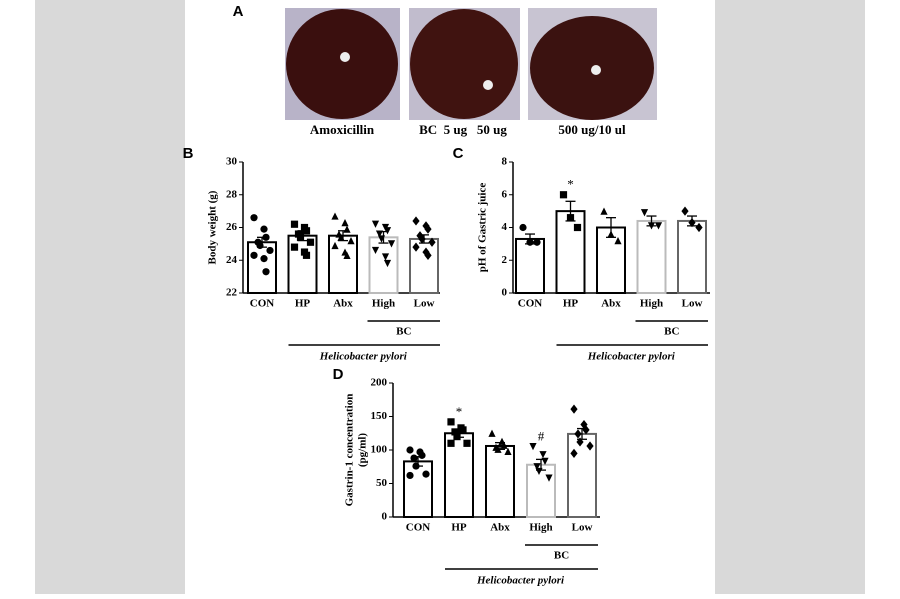  I want to click on y-tick-label: 150, so click(379, 416).